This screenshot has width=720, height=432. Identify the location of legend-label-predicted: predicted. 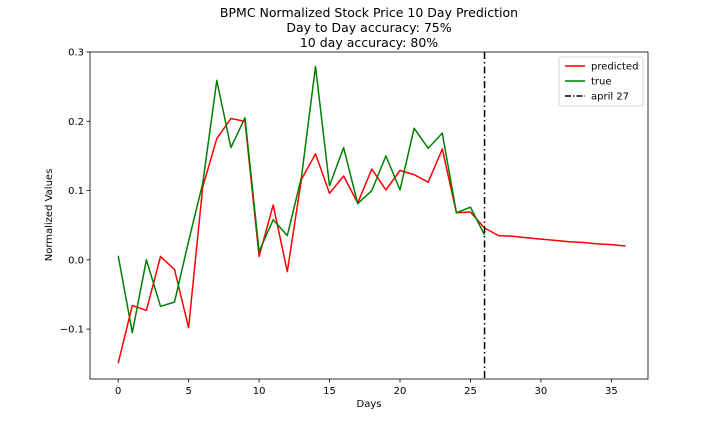
(614, 67).